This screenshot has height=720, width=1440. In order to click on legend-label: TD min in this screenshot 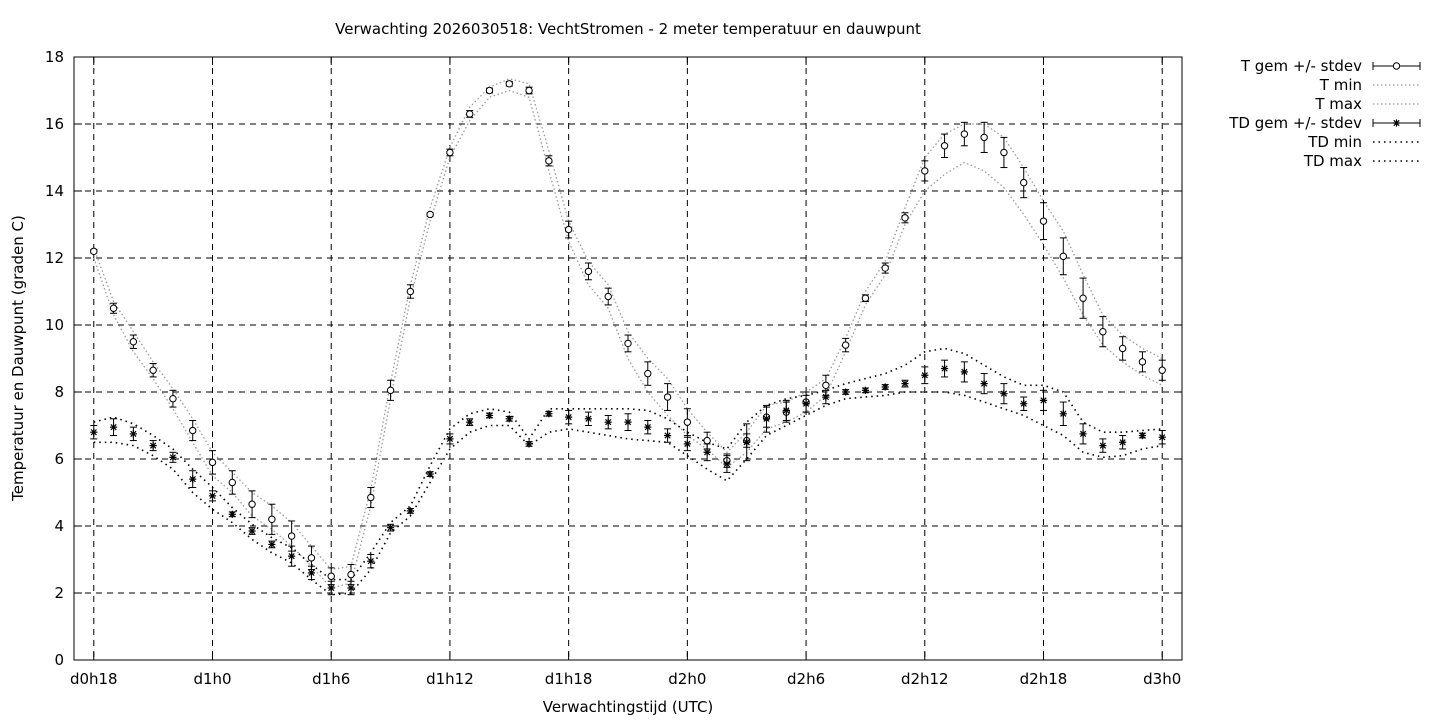, I will do `click(1334, 142)`.